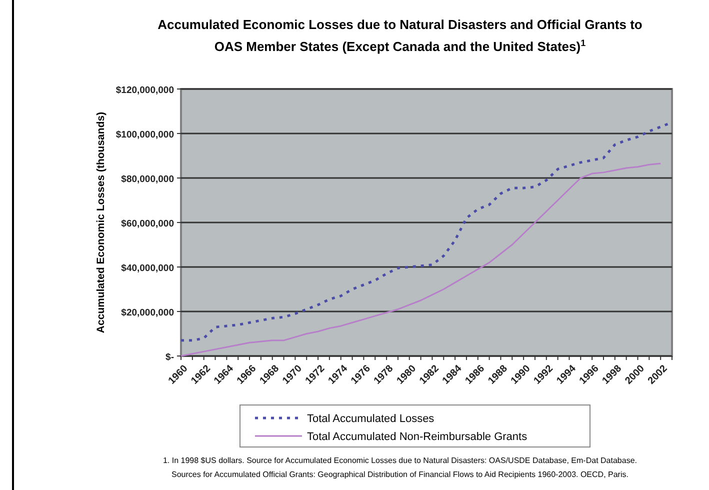 The image size is (709, 490). I want to click on y-tick-label: $120,000,000, so click(145, 90).